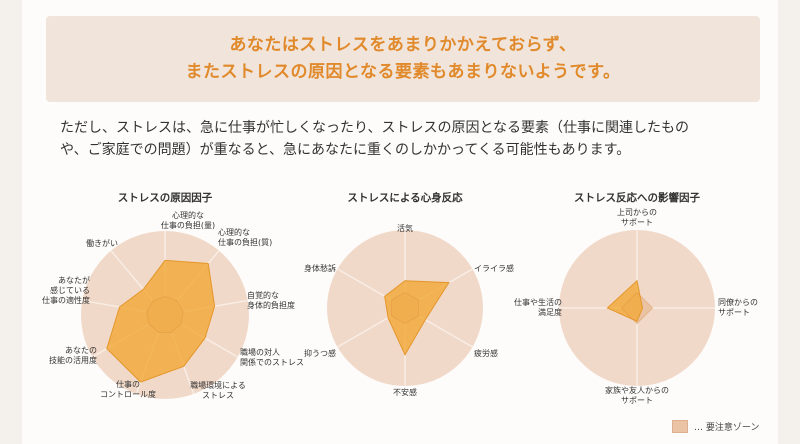 The image size is (800, 444). Describe the element at coordinates (637, 212) in the screenshot. I see `chart-3-axis-label-line: 上司からの` at that location.